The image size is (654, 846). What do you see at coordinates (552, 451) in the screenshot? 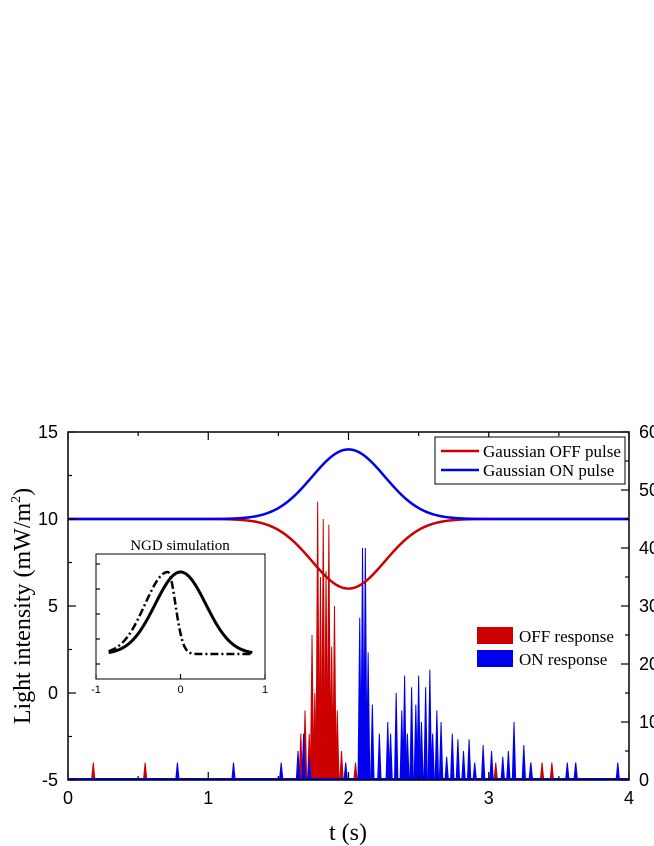
I see `legend-off-pulse-label: Gaussian OFF pulse` at bounding box center [552, 451].